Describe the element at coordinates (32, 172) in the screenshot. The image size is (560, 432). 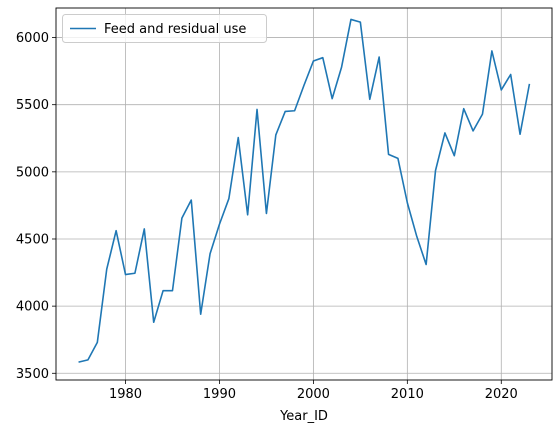
I see `y-tick-label: 5000` at that location.